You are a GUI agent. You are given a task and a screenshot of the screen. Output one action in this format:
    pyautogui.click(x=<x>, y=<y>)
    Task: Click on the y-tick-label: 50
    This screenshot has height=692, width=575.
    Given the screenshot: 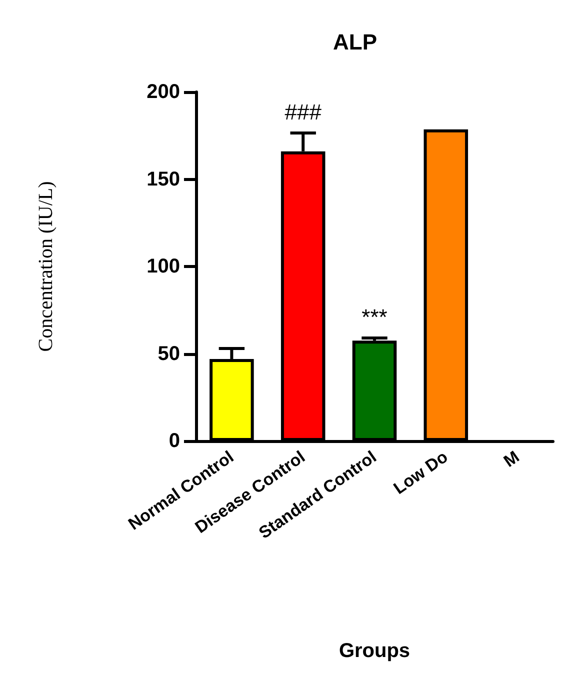 What is the action you would take?
    pyautogui.click(x=169, y=353)
    